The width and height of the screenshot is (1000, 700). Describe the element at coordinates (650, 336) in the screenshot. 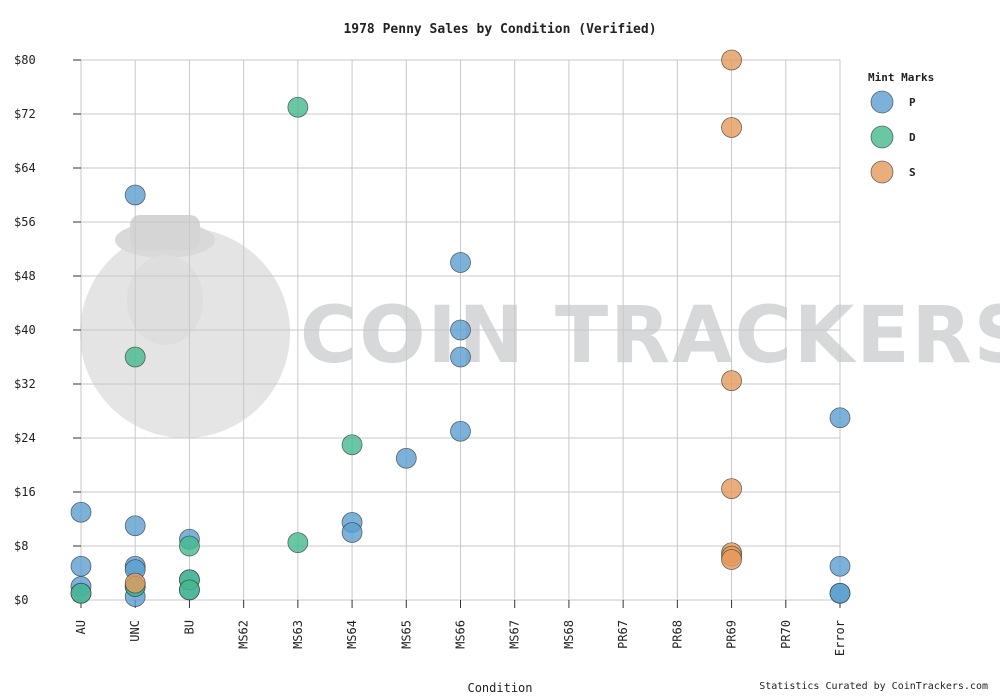

I see `watermark-text: COIN TRACKERS` at that location.